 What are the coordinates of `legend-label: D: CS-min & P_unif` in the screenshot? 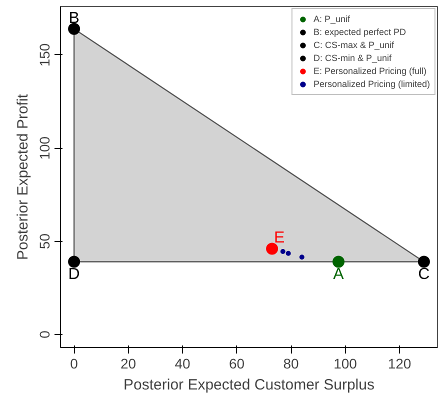 It's located at (352, 58).